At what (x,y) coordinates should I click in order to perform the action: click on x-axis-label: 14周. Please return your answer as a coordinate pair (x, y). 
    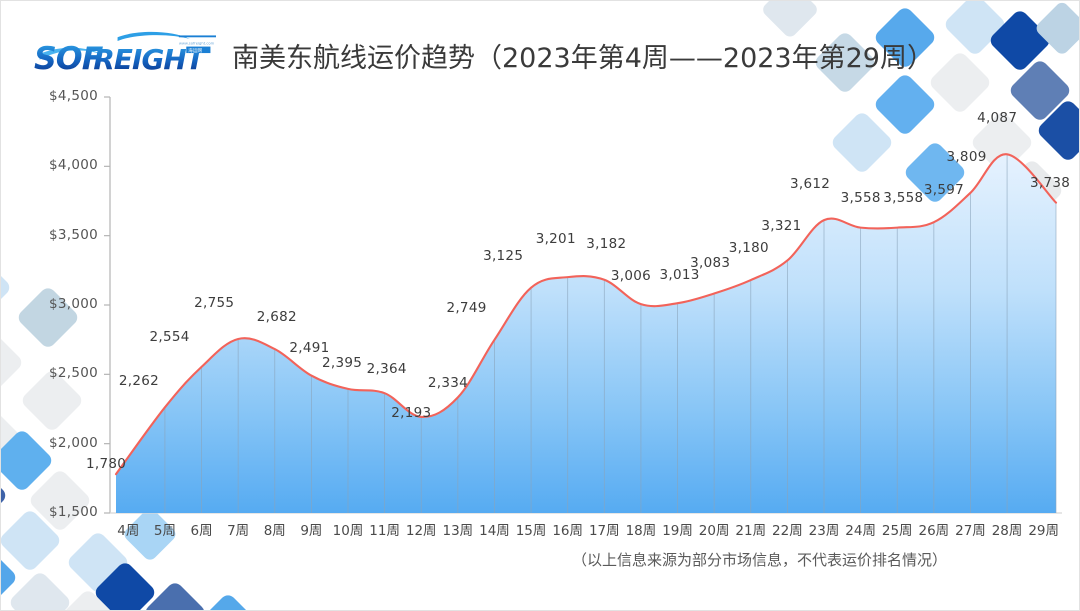
    Looking at the image, I should click on (494, 531).